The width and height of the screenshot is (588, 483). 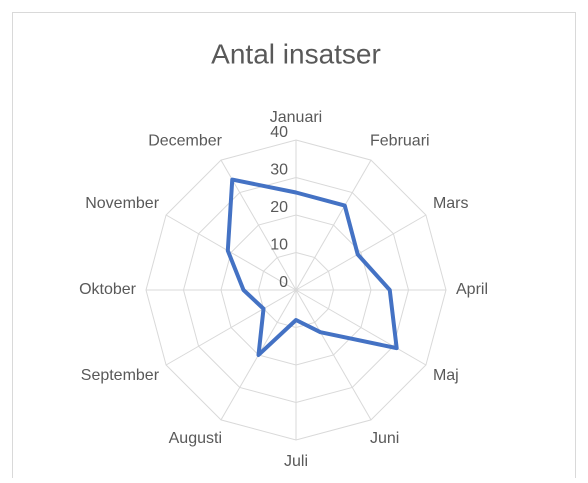 What do you see at coordinates (384, 438) in the screenshot?
I see `category-label: Juni` at bounding box center [384, 438].